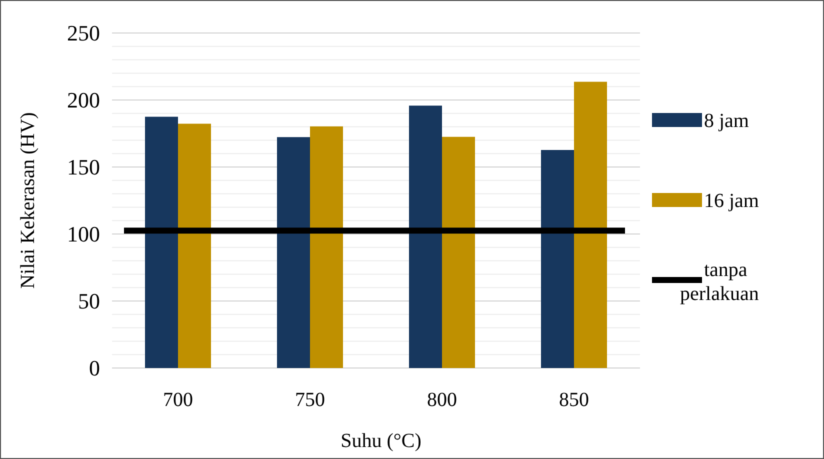 This screenshot has height=459, width=824. What do you see at coordinates (94, 368) in the screenshot?
I see `y-tick-label: 0` at bounding box center [94, 368].